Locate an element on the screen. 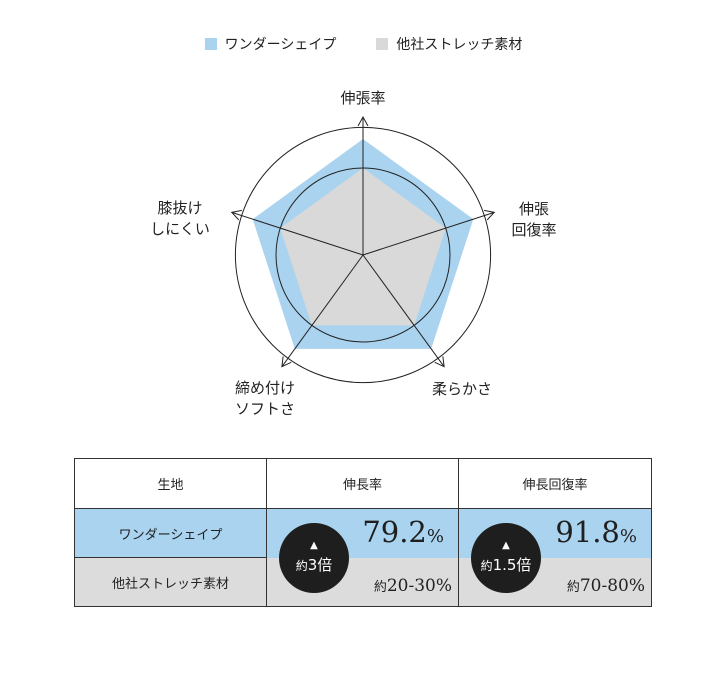 The image size is (727, 678). radar-axis-label: 膝抜けしにくい is located at coordinates (180, 218).